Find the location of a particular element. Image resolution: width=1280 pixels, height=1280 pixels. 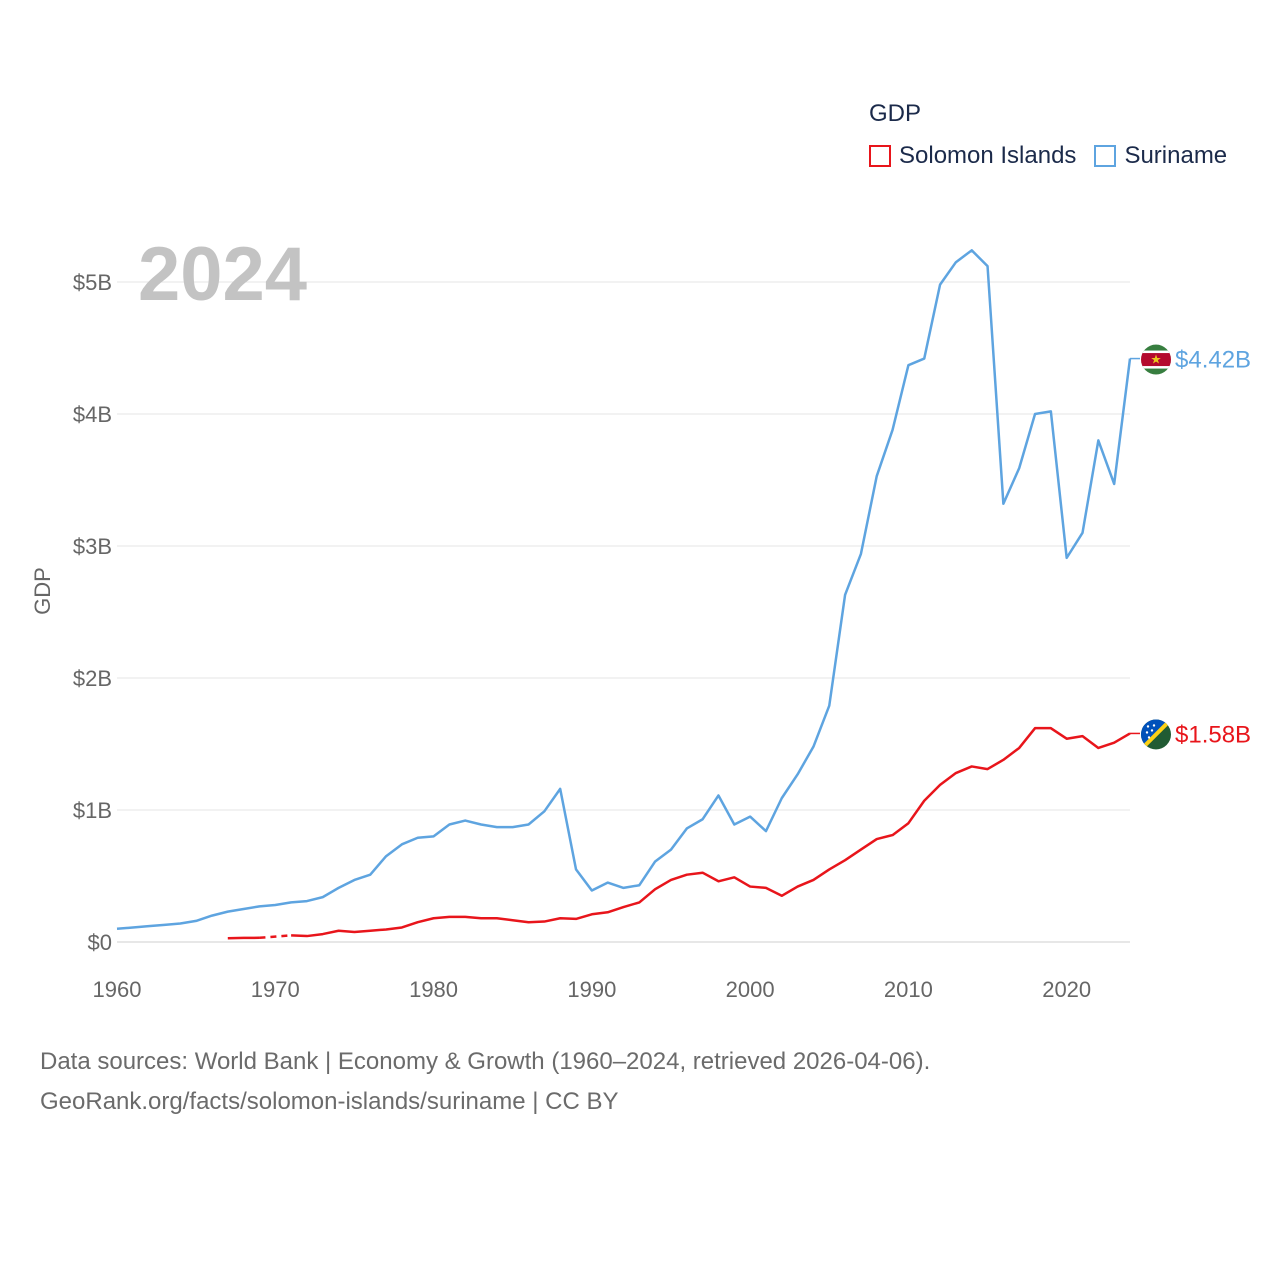

end-label-solomon-islands: $1.58B is located at coordinates (1213, 734).